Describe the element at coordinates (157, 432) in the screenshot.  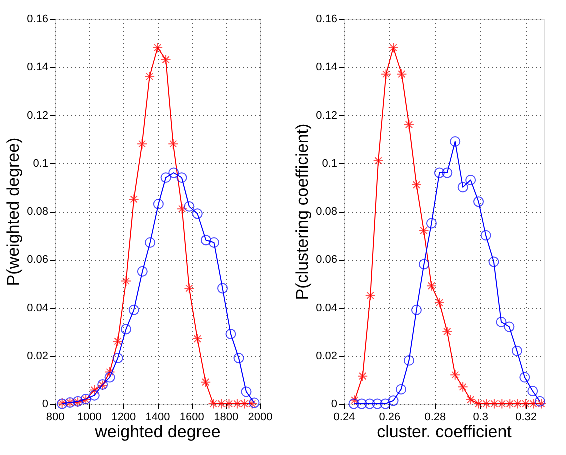
I see `x-axis-title: weighted degree` at that location.